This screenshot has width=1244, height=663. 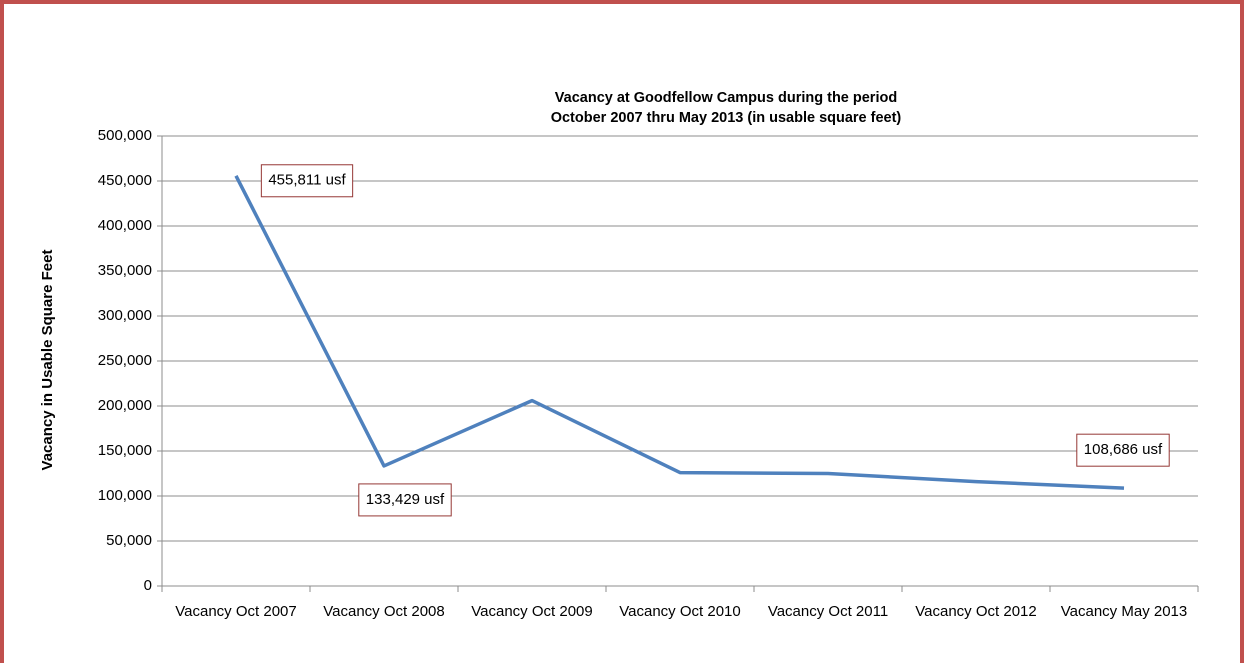 I want to click on y-tick-label: 400,000, so click(x=125, y=225).